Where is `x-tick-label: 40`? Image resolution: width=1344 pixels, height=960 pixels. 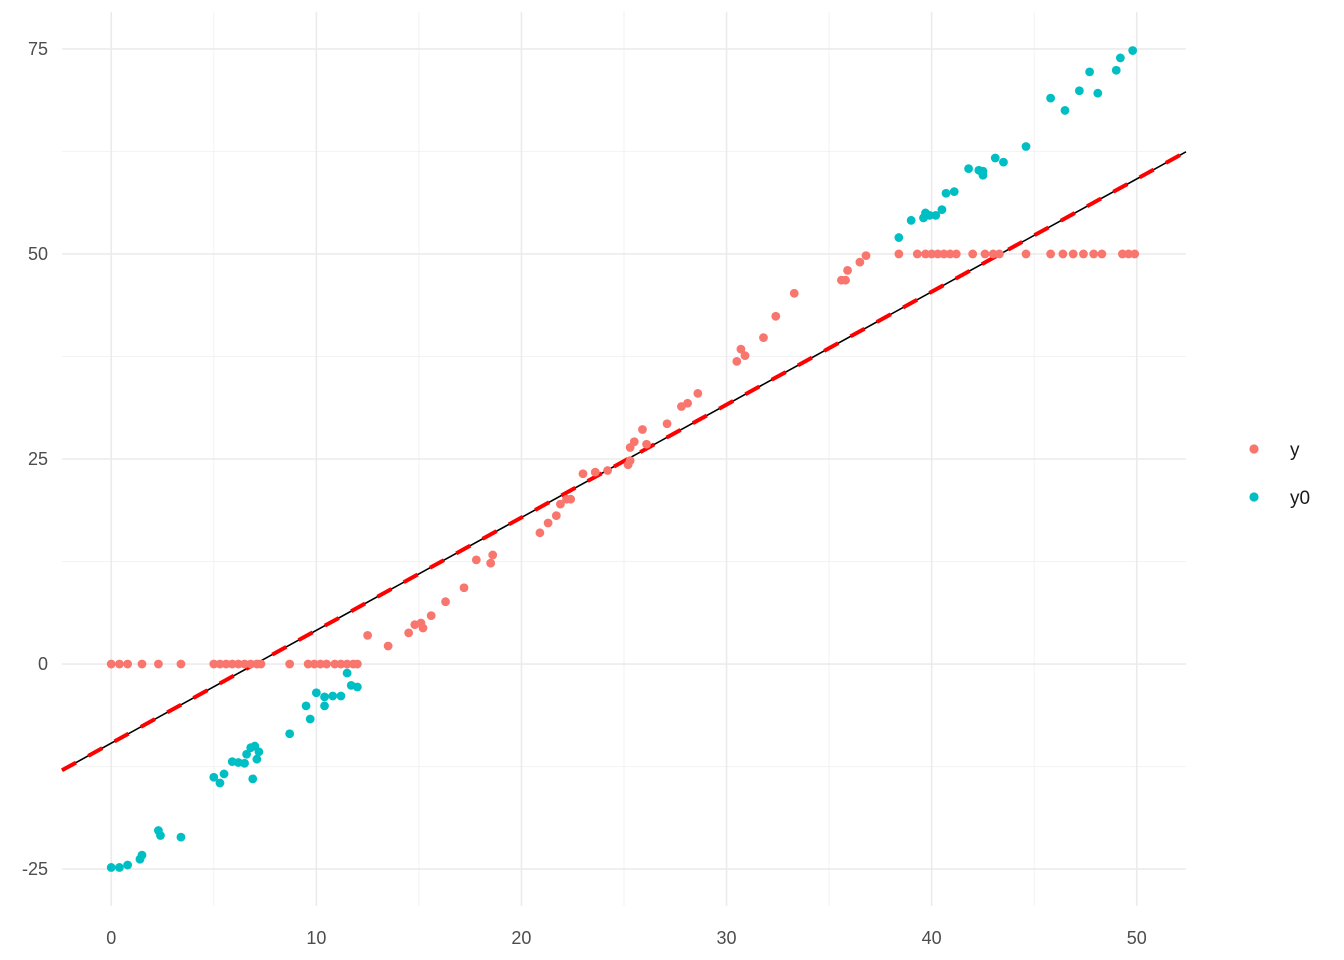
x-tick-label: 40 is located at coordinates (932, 938).